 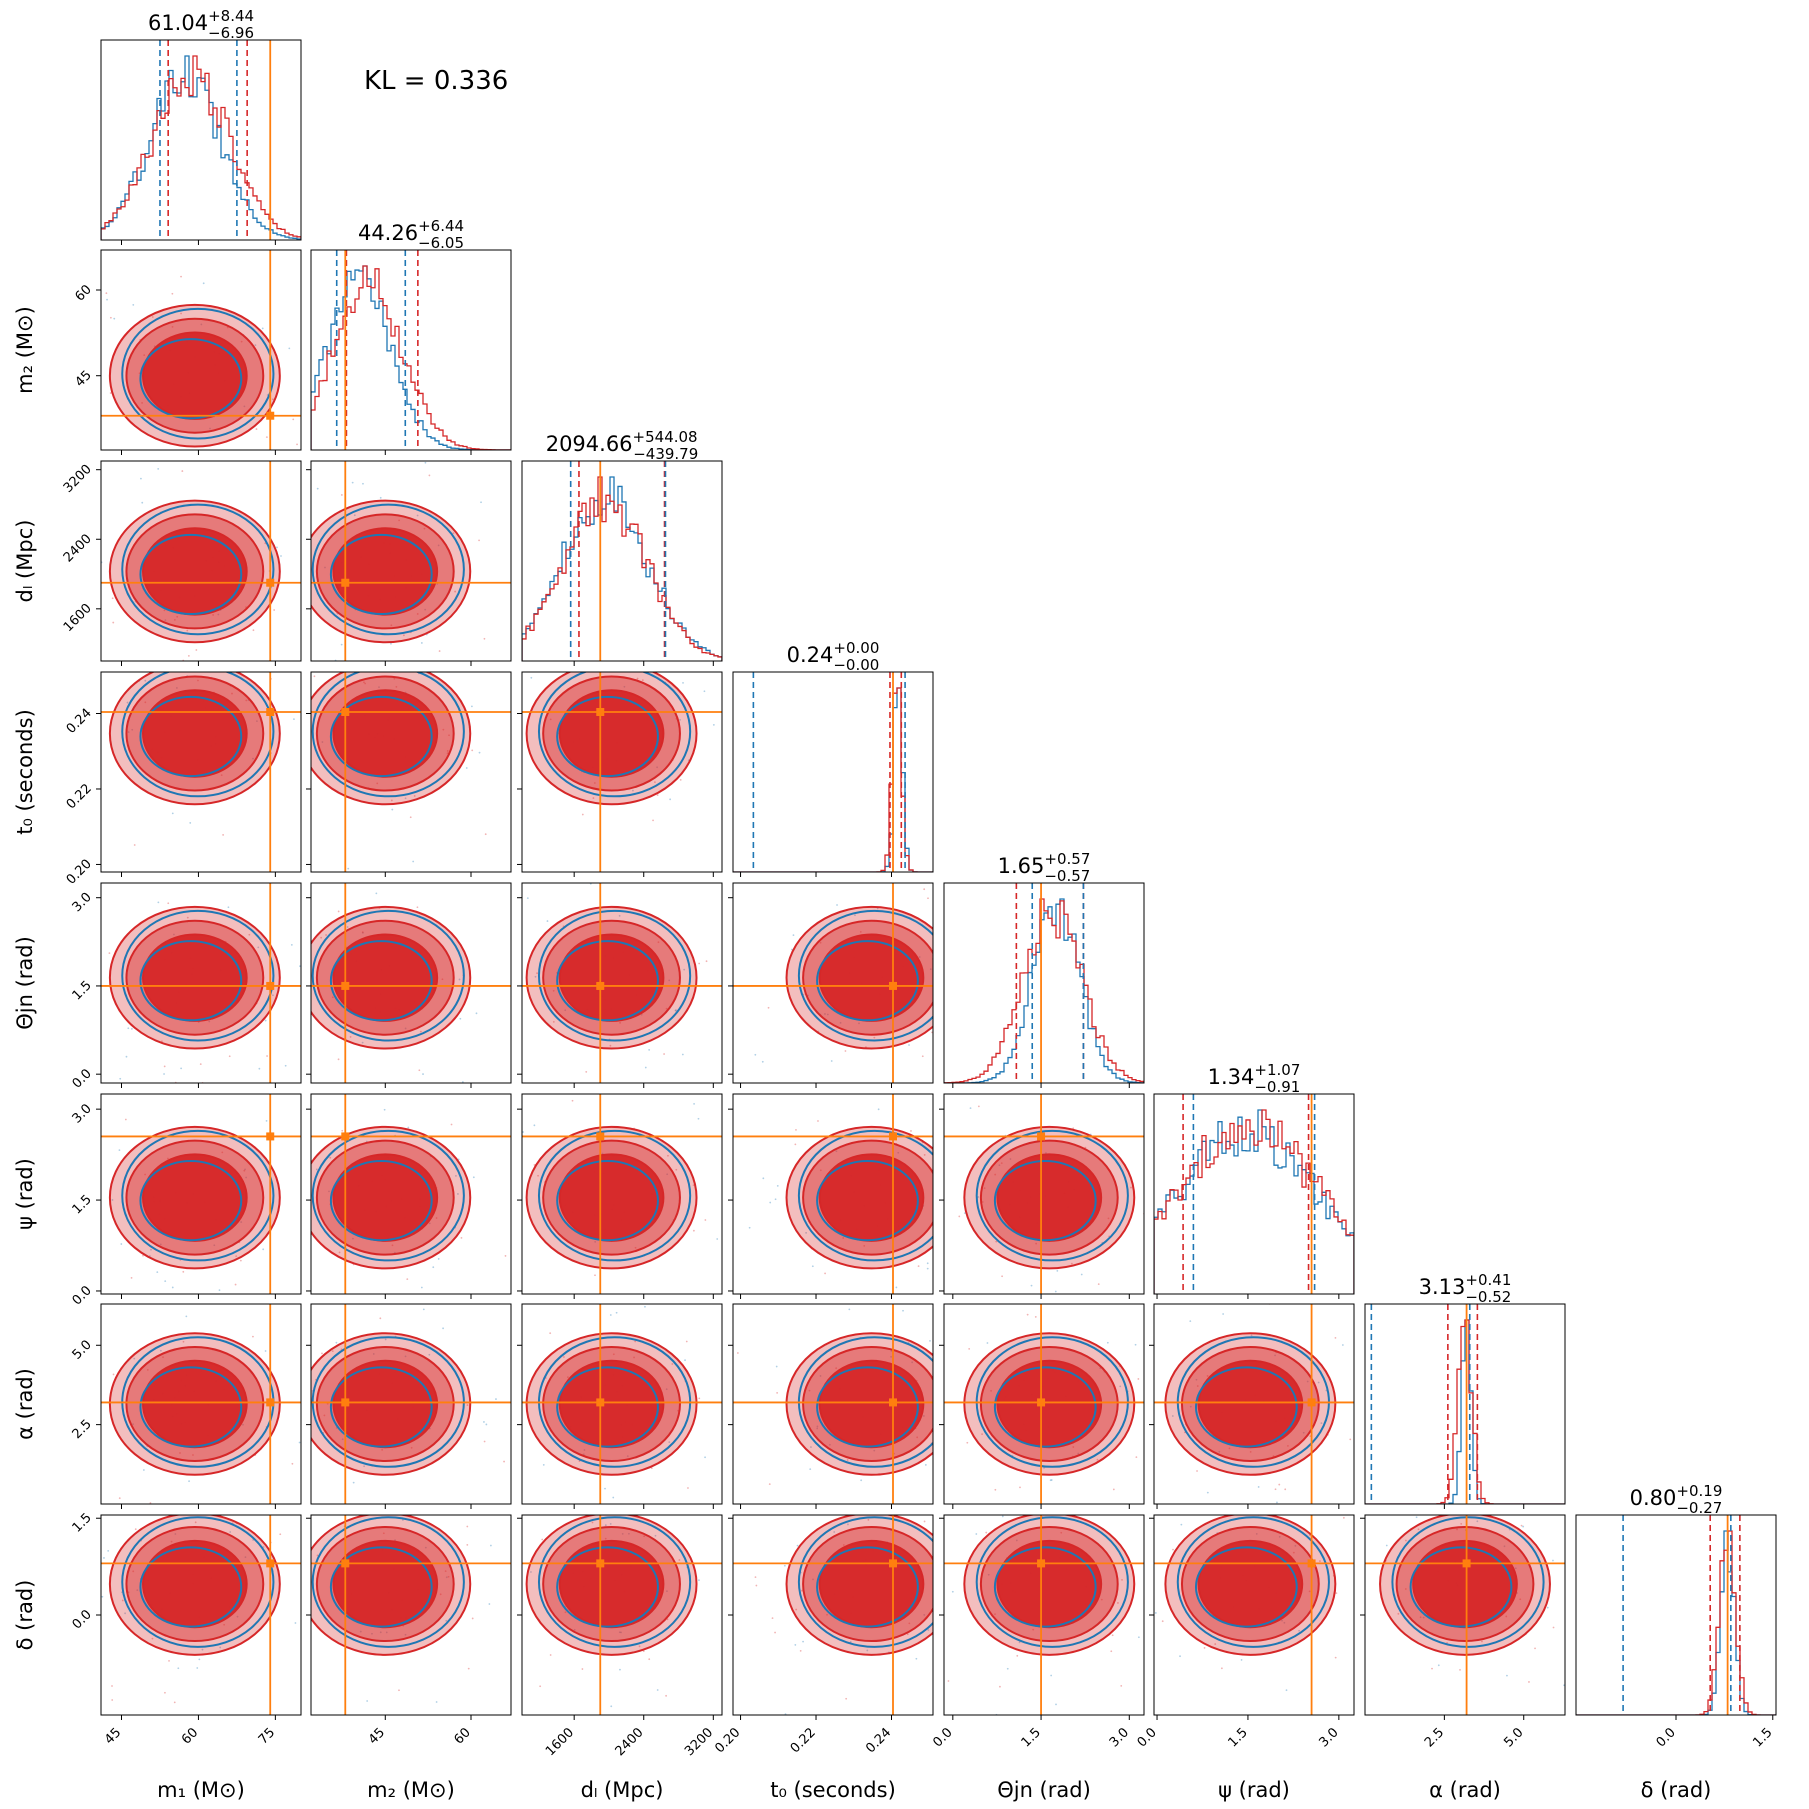 What do you see at coordinates (377, 1736) in the screenshot?
I see `x-tick-label: 45` at bounding box center [377, 1736].